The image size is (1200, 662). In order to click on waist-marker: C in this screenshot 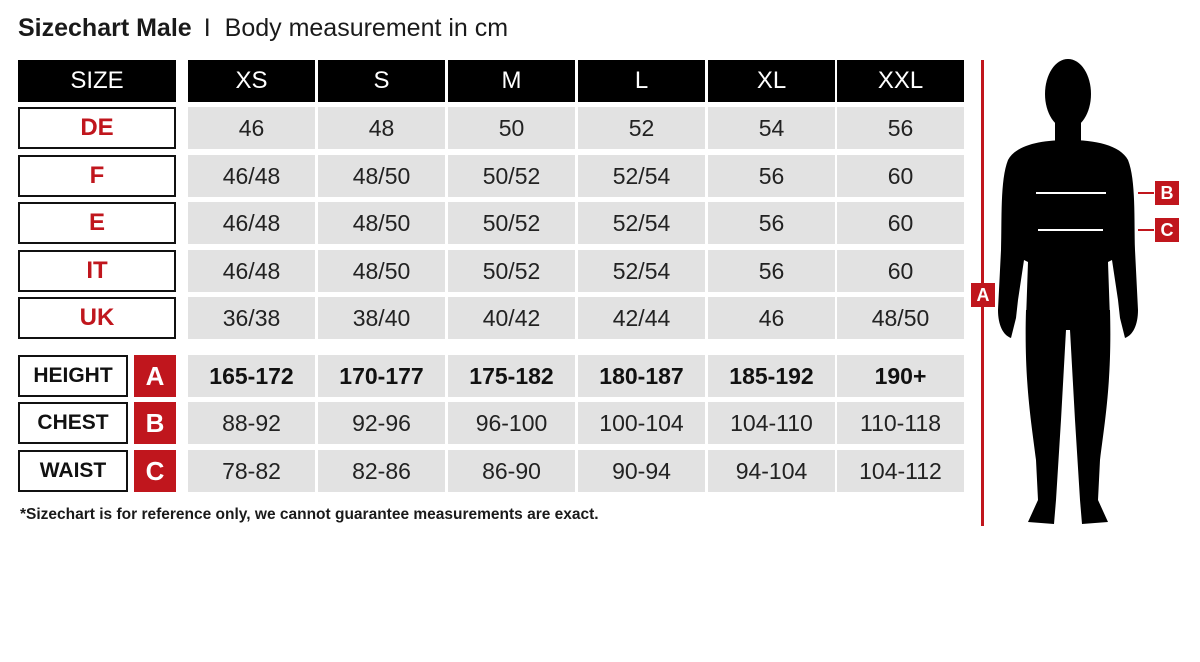, I will do `click(1167, 230)`.